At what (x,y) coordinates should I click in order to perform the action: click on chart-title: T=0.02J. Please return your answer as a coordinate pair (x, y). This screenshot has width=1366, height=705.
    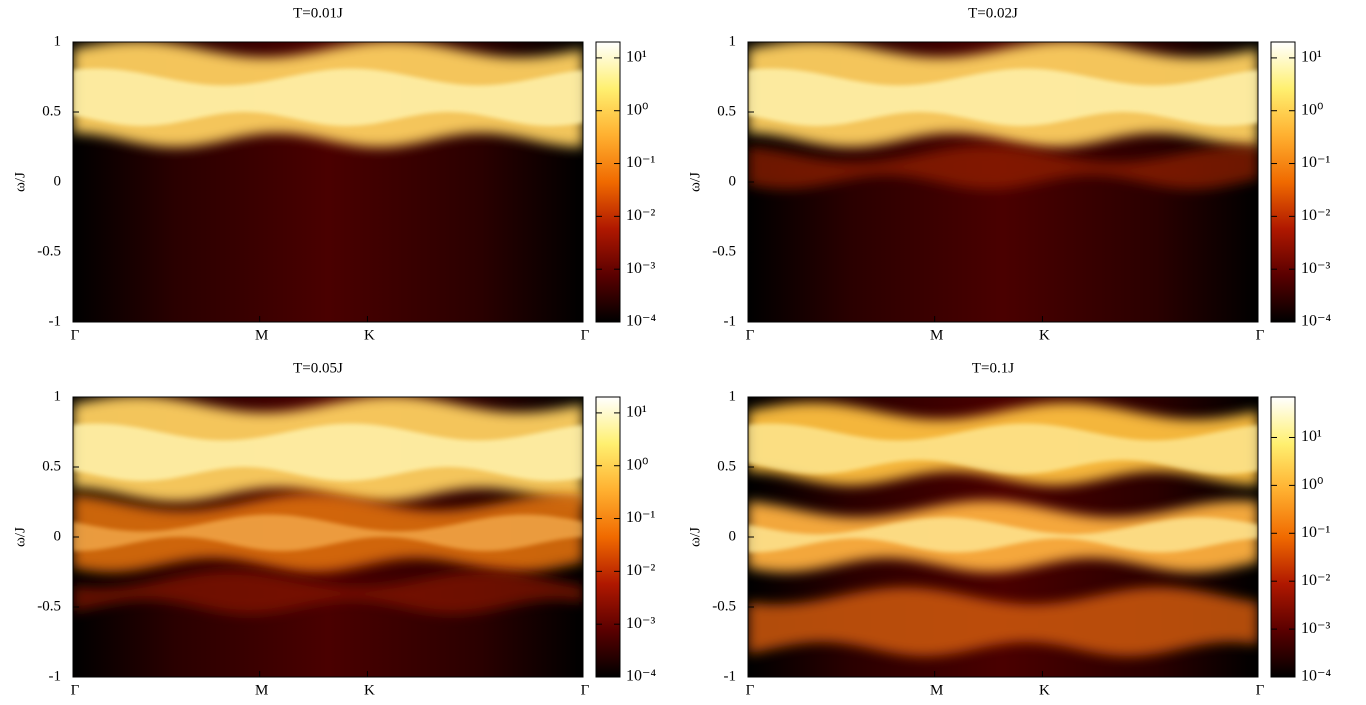
    Looking at the image, I should click on (993, 13).